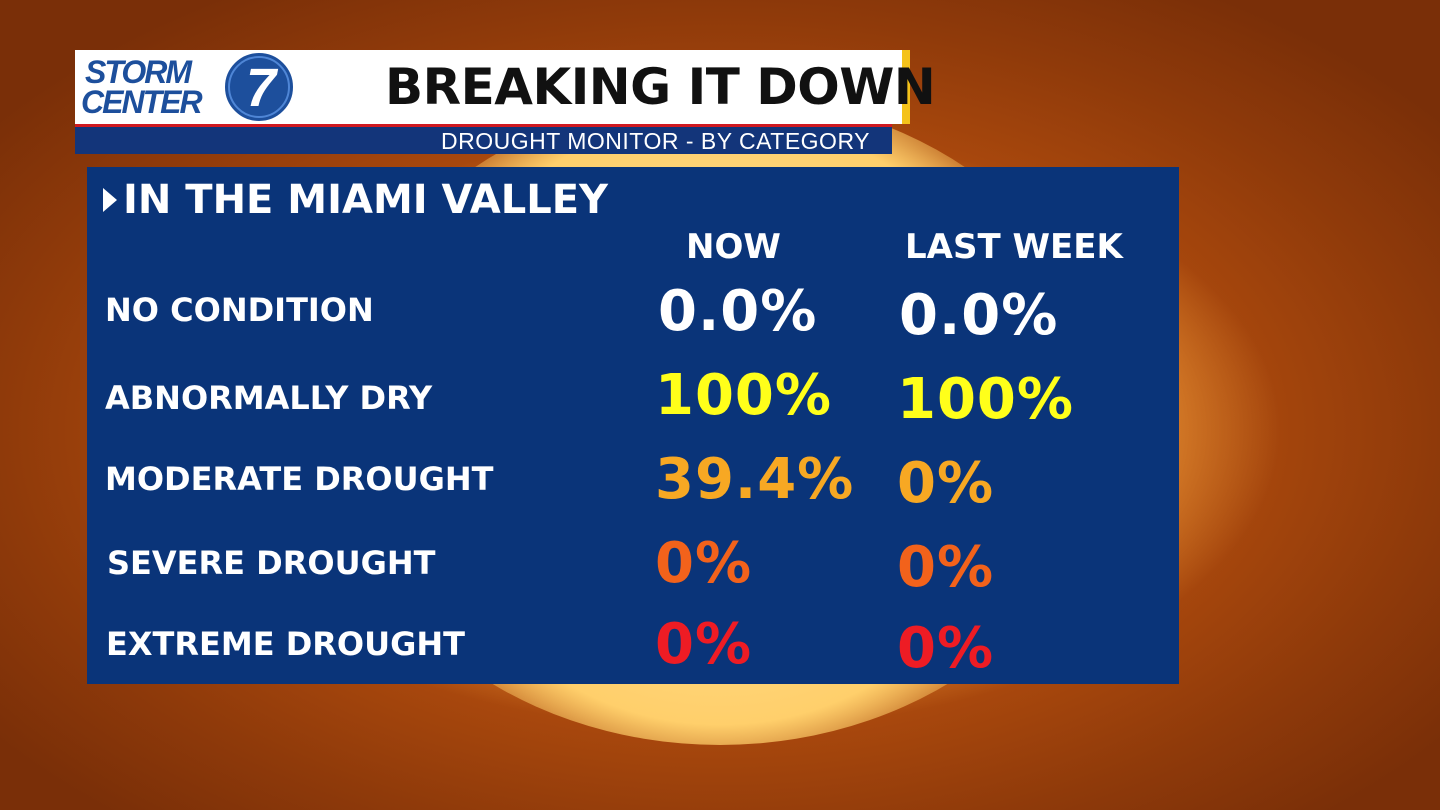 Image resolution: width=1440 pixels, height=810 pixels. I want to click on title-bar: STORM CENTER 7 BREAKING IT DOWN, so click(505, 87).